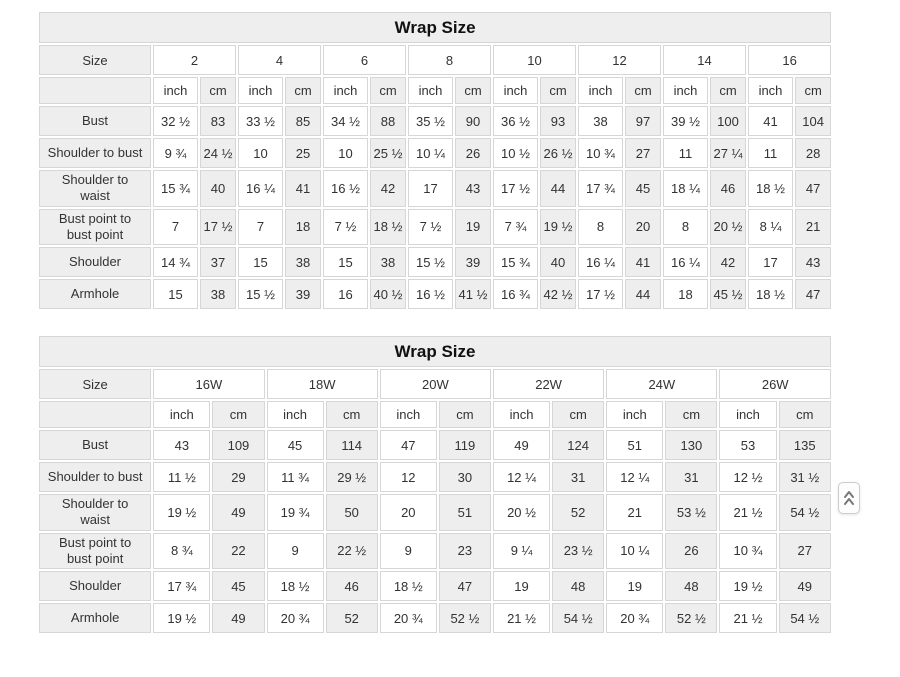  I want to click on value-cell: 9 ¾, so click(175, 153).